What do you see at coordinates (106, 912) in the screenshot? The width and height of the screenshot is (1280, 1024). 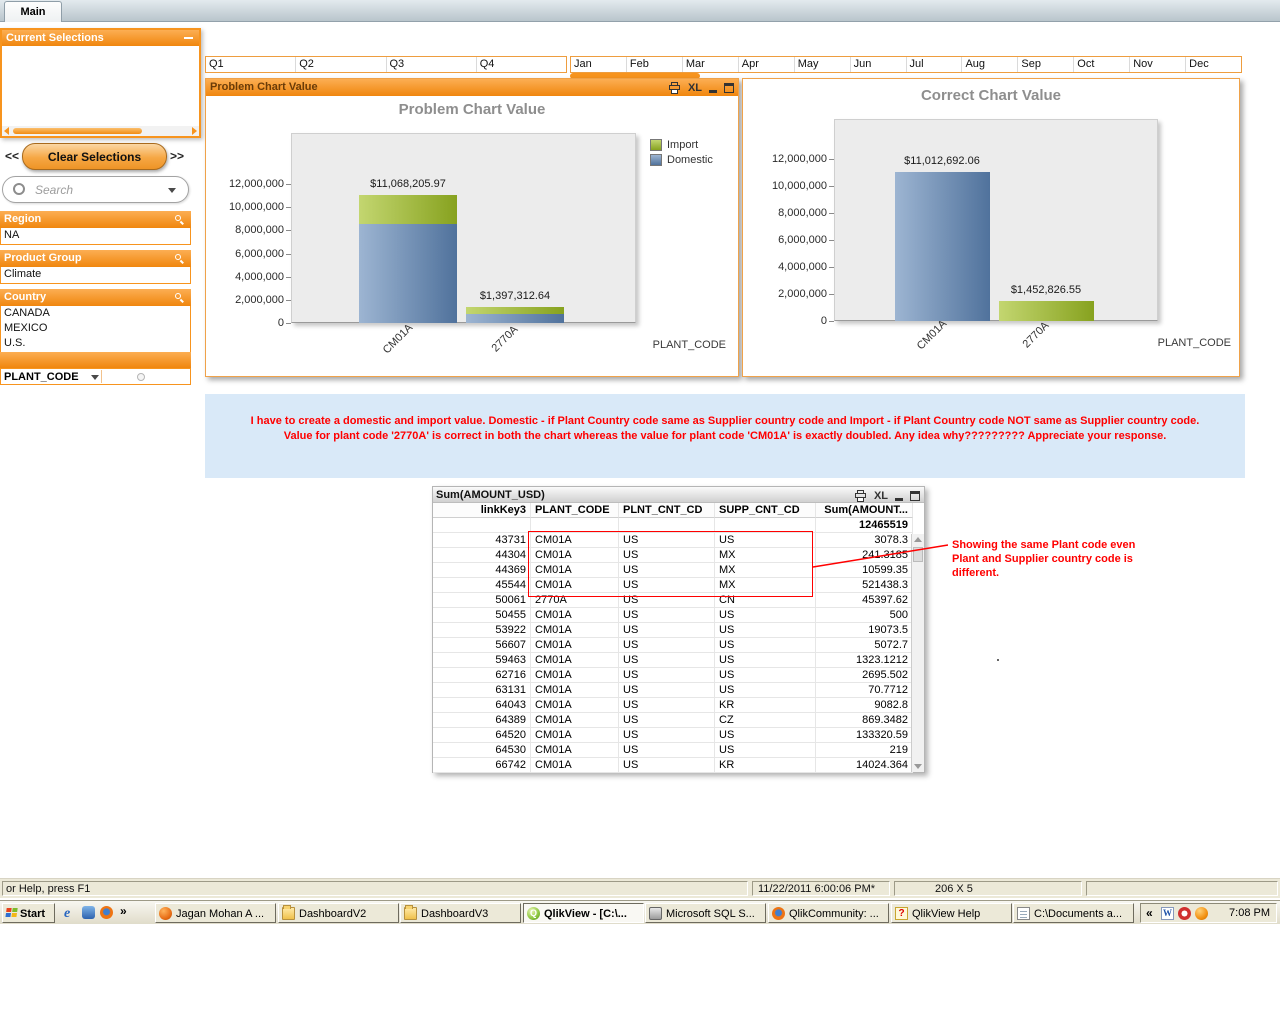 I see `firefox-icon` at bounding box center [106, 912].